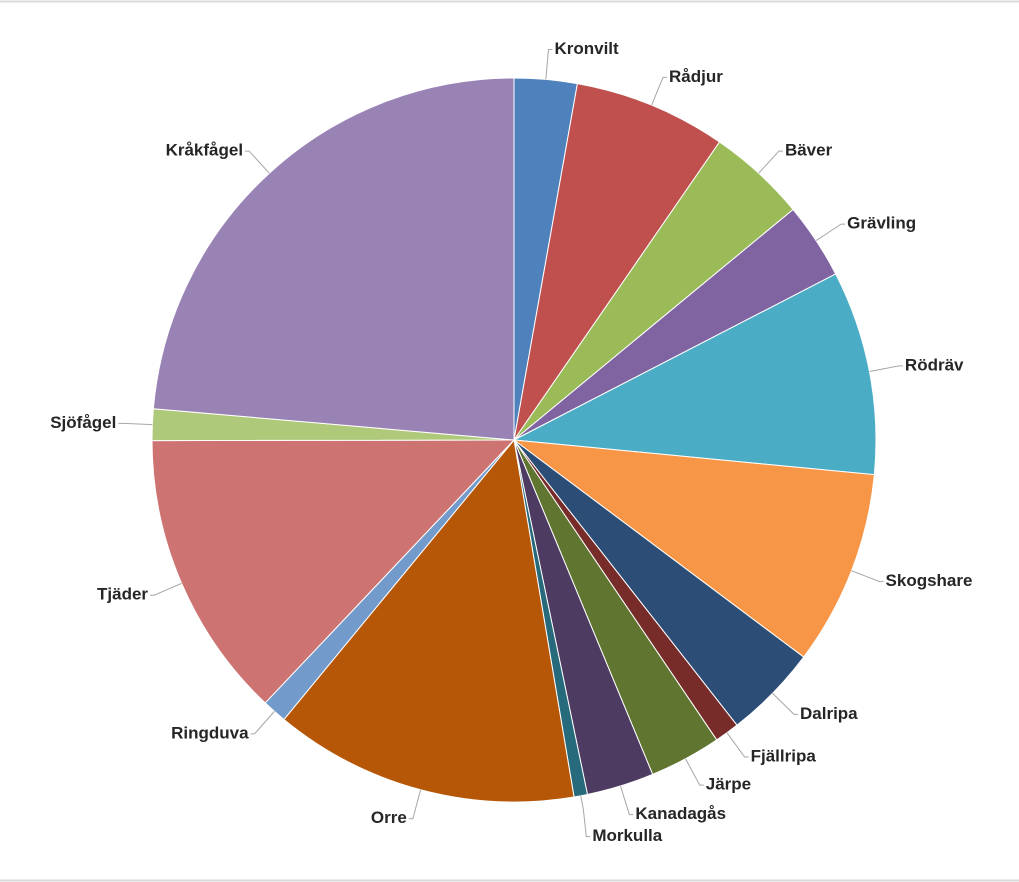 This screenshot has width=1019, height=882. I want to click on slice-label: Tjäder, so click(122, 594).